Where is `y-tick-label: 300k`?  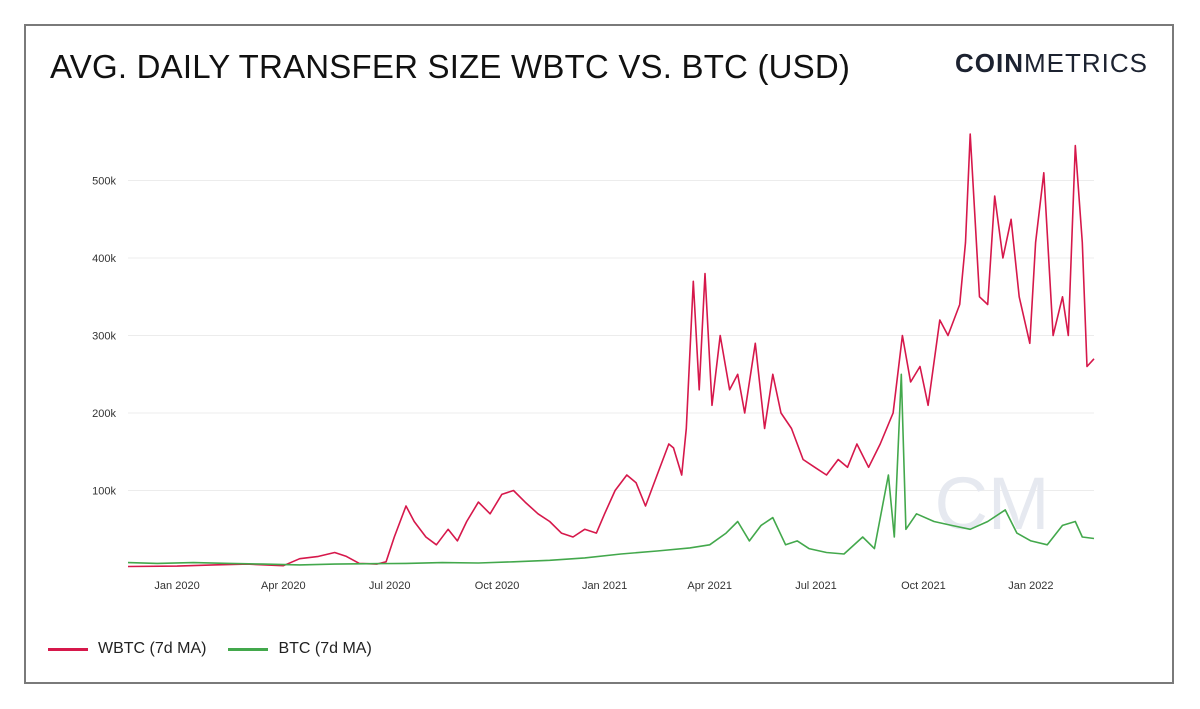
y-tick-label: 300k is located at coordinates (104, 337).